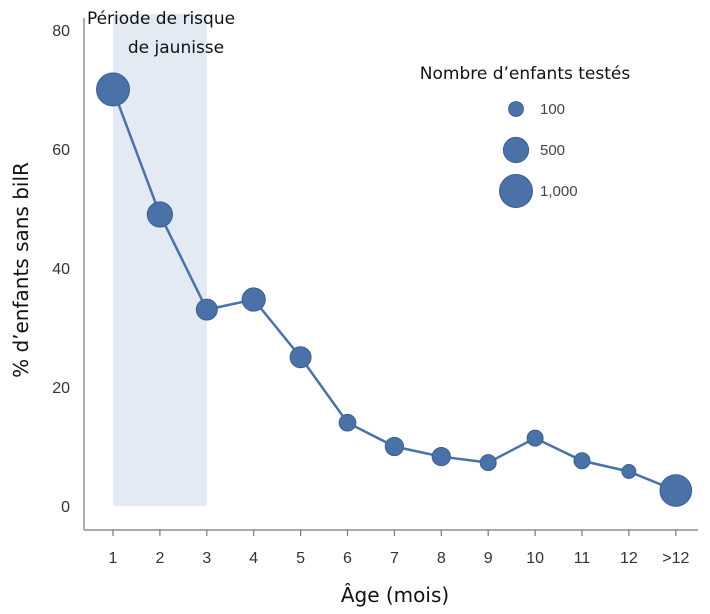 The width and height of the screenshot is (710, 614). Describe the element at coordinates (394, 558) in the screenshot. I see `x-tick-label: 7` at that location.